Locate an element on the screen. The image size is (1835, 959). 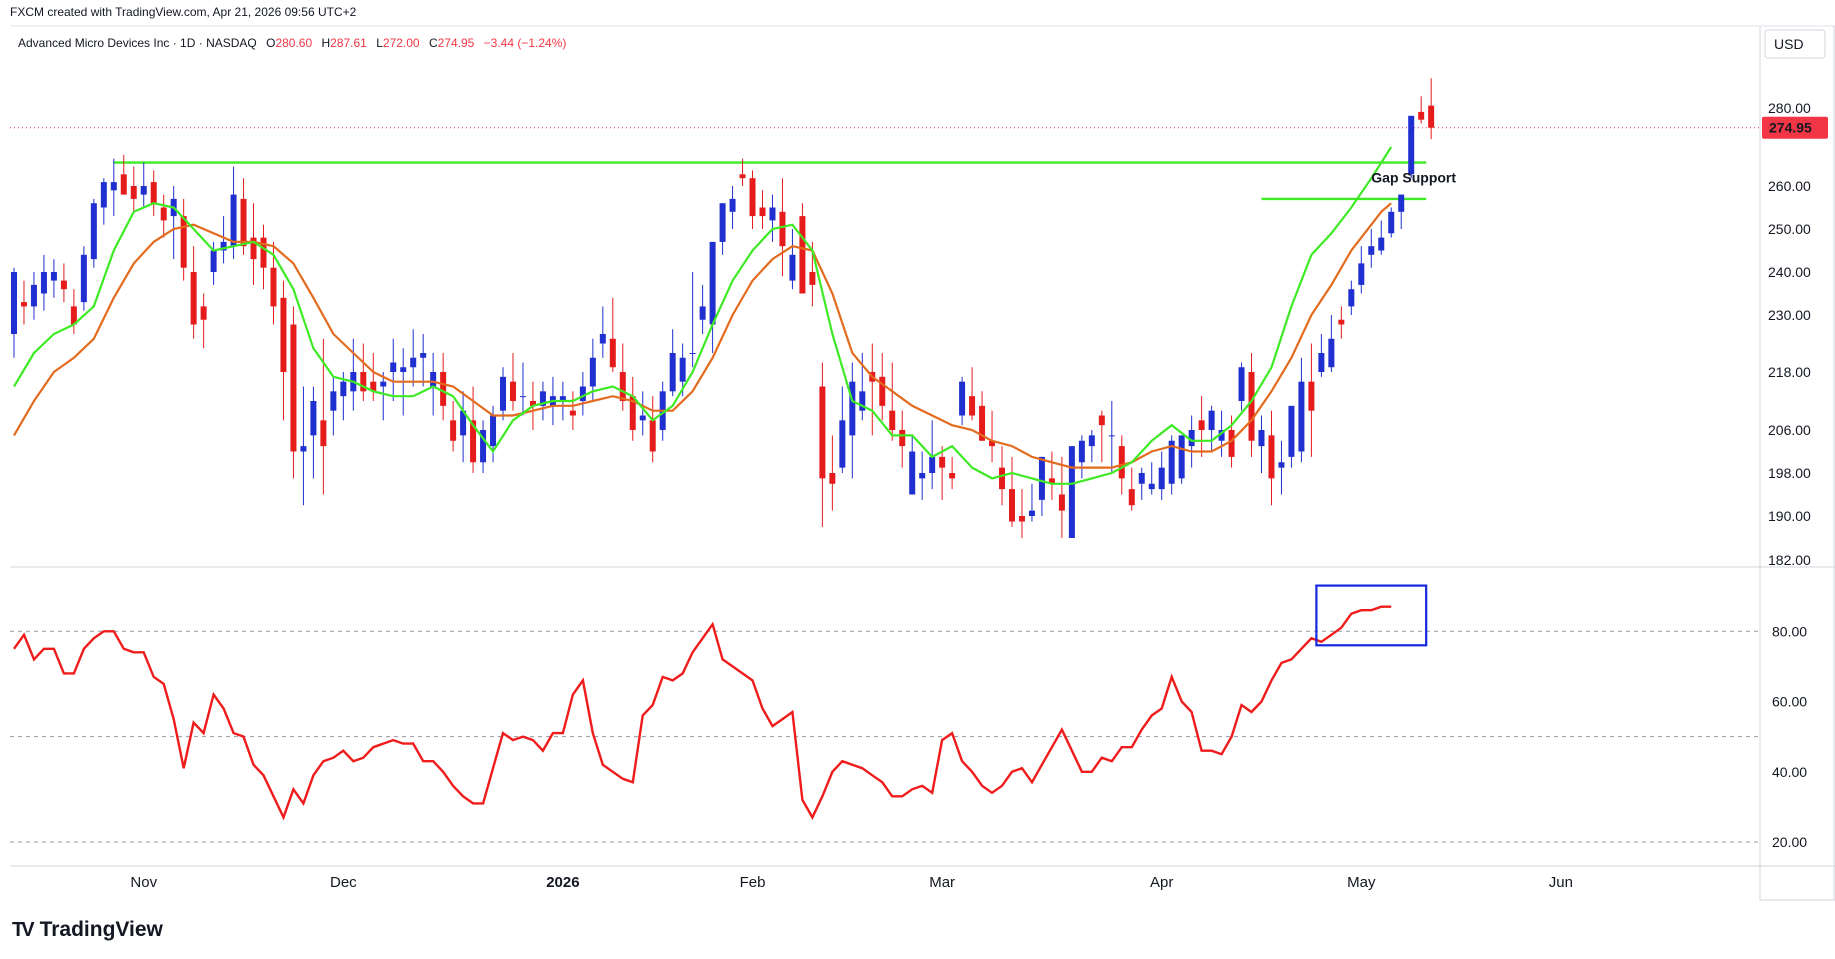
close-value: 274.95 is located at coordinates (456, 43).